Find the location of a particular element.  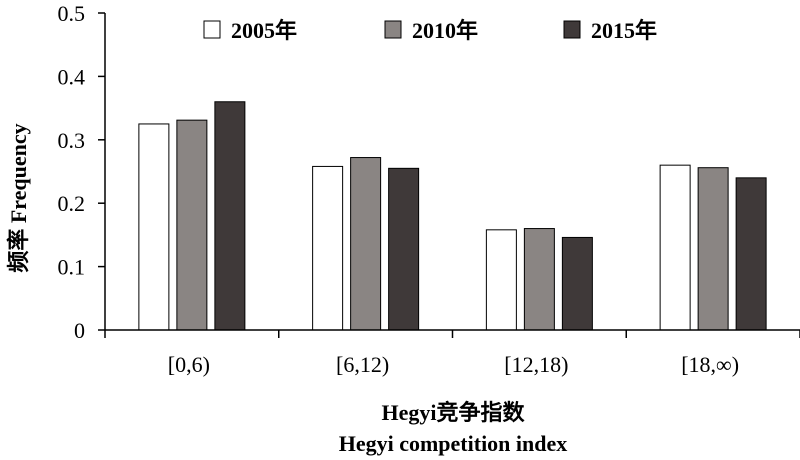

x-axis-title-en: Hegyi competition index is located at coordinates (453, 443).